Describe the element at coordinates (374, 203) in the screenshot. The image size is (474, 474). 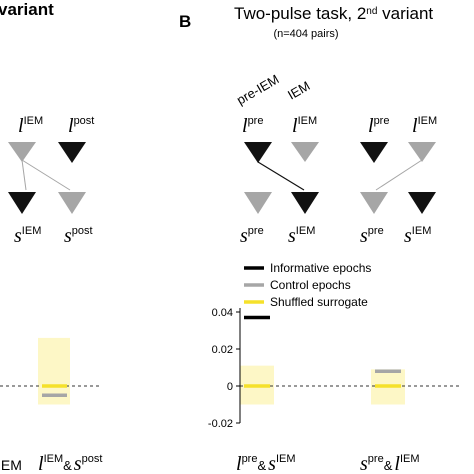
I see `b2-triangle-bottom-left` at that location.